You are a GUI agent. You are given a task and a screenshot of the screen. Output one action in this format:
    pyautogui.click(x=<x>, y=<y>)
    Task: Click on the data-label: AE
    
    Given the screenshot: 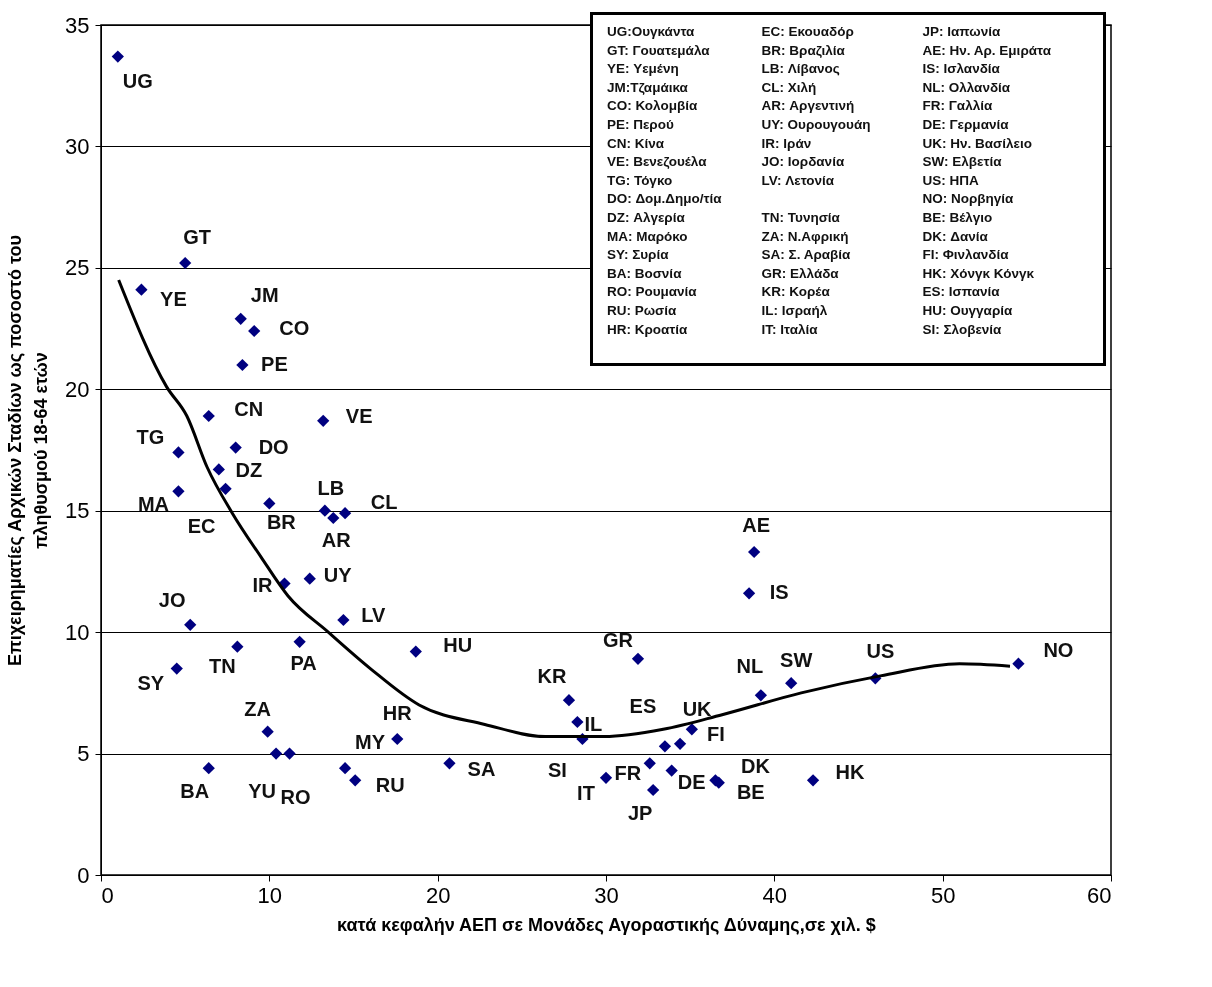 What is the action you would take?
    pyautogui.click(x=756, y=525)
    